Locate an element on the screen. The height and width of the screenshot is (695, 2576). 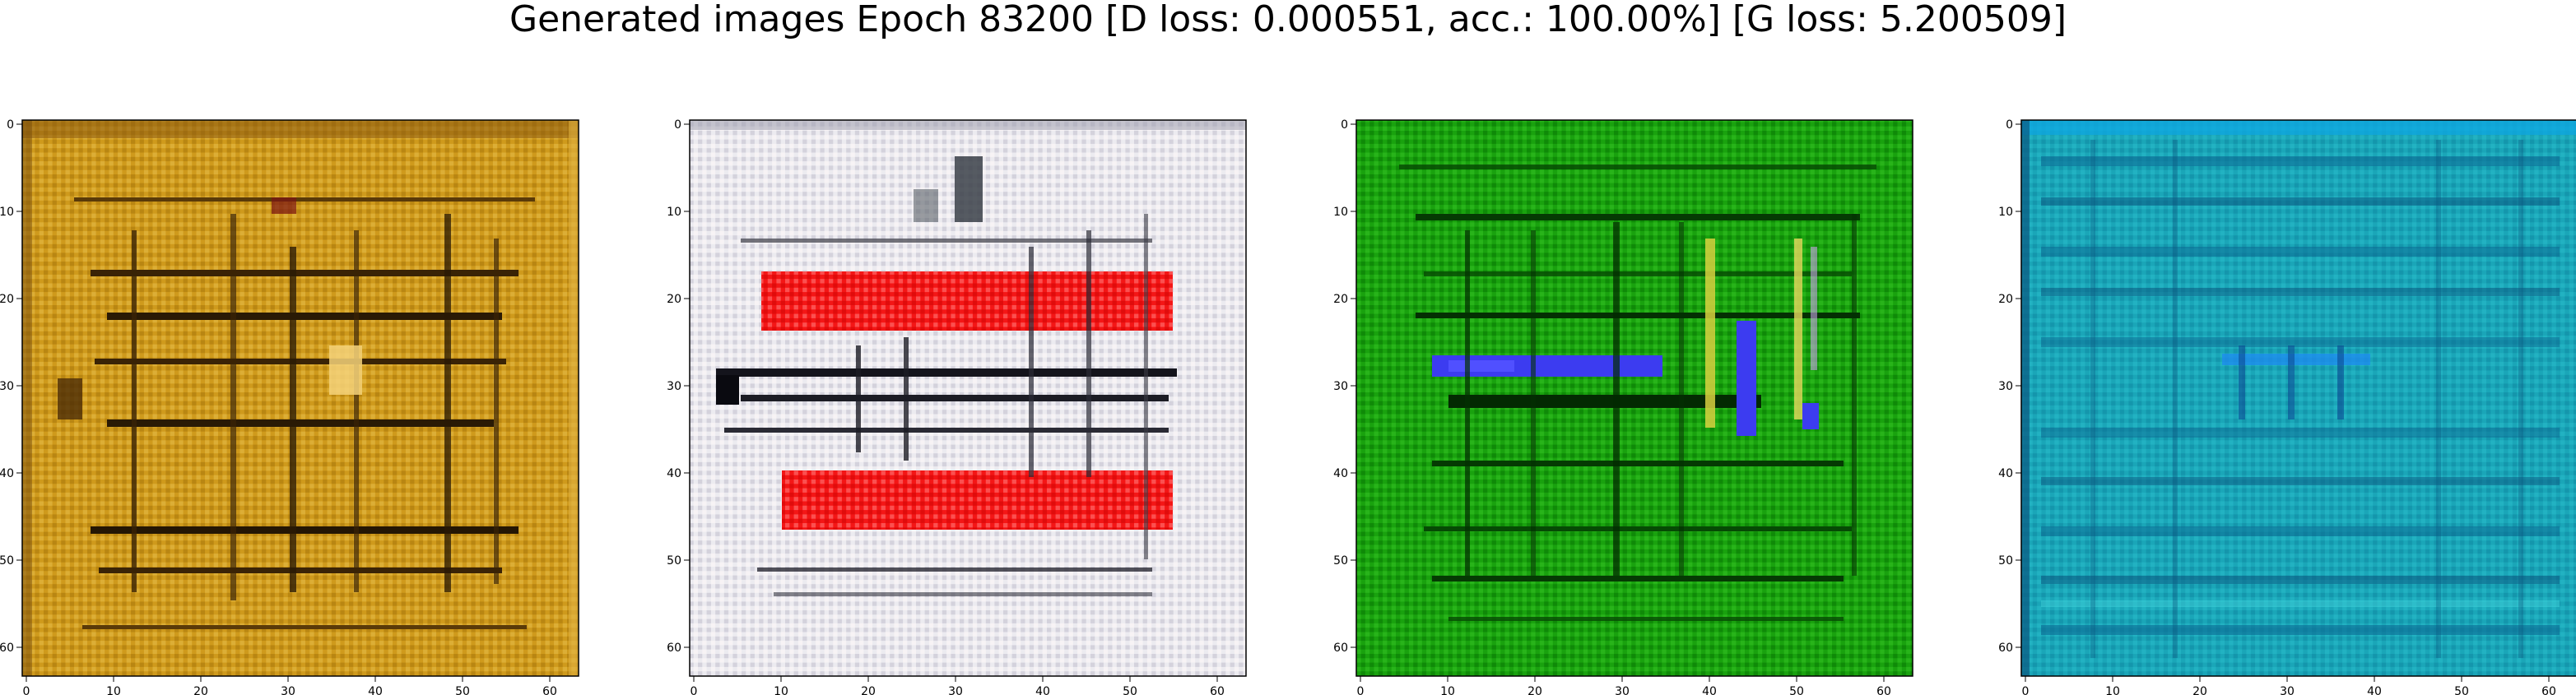
x-axis-4: 0 10 20 30 40 50 60 is located at coordinates (2289, 685).